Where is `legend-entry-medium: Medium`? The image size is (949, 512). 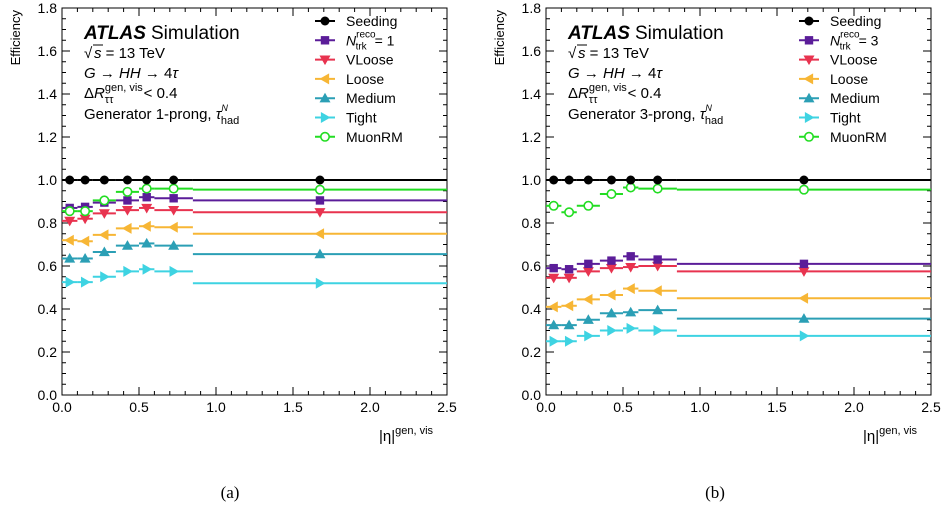 legend-entry-medium: Medium is located at coordinates (839, 98).